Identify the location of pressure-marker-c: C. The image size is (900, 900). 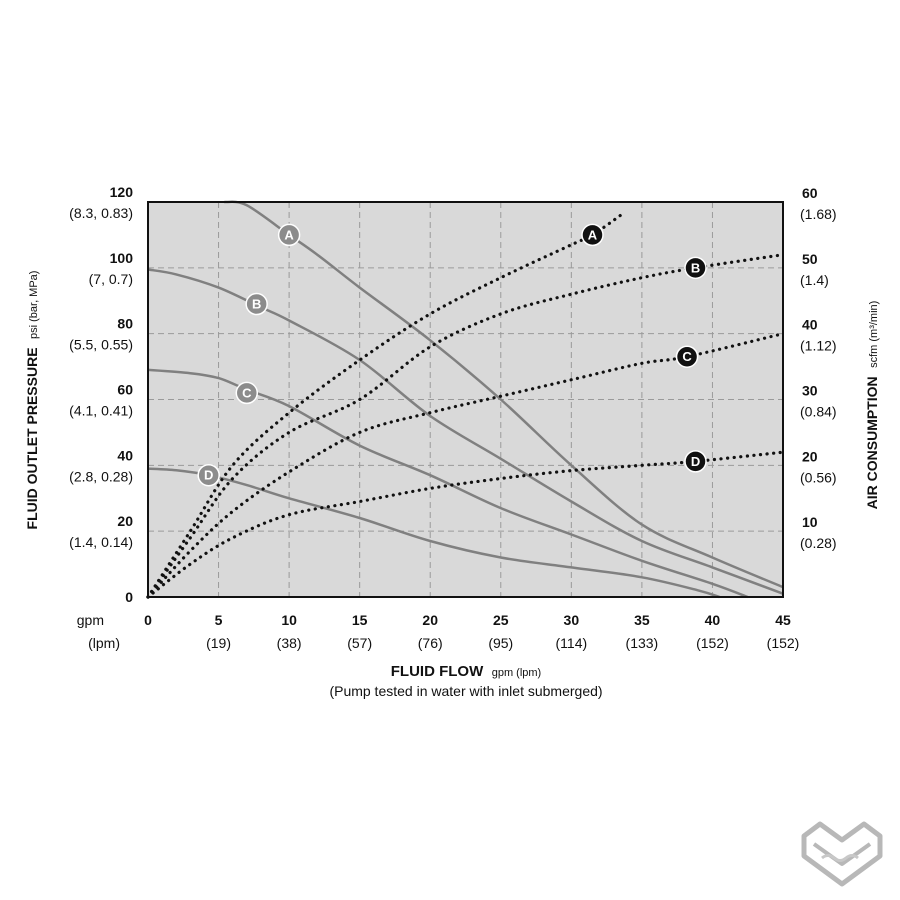
(247, 393).